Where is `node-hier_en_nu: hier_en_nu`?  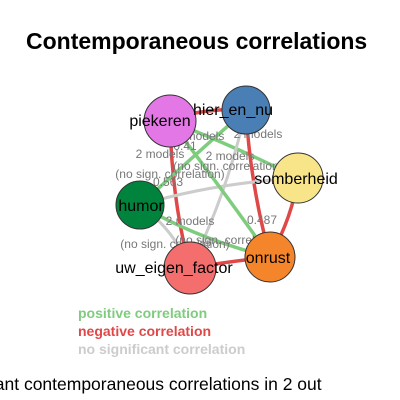 node-hier_en_nu: hier_en_nu is located at coordinates (233, 110).